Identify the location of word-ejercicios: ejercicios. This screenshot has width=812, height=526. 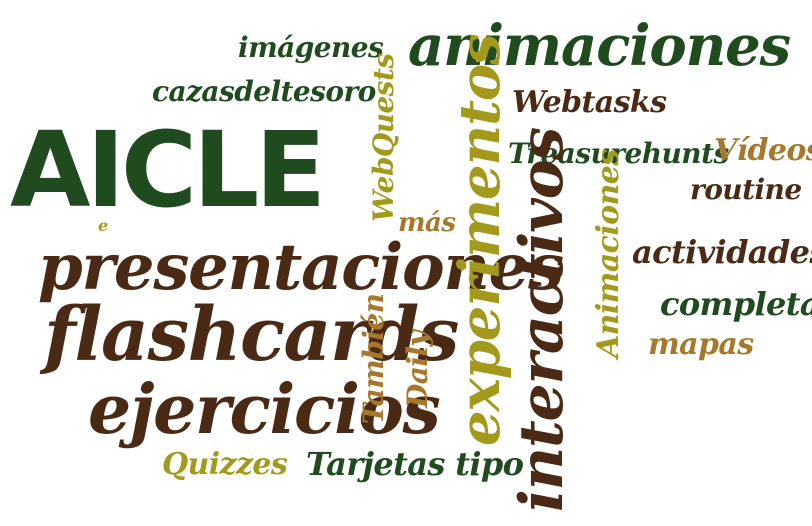
(264, 410).